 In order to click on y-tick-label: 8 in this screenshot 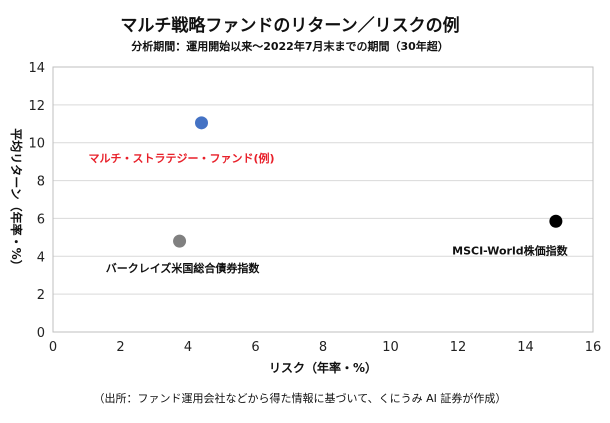, I will do `click(41, 182)`.